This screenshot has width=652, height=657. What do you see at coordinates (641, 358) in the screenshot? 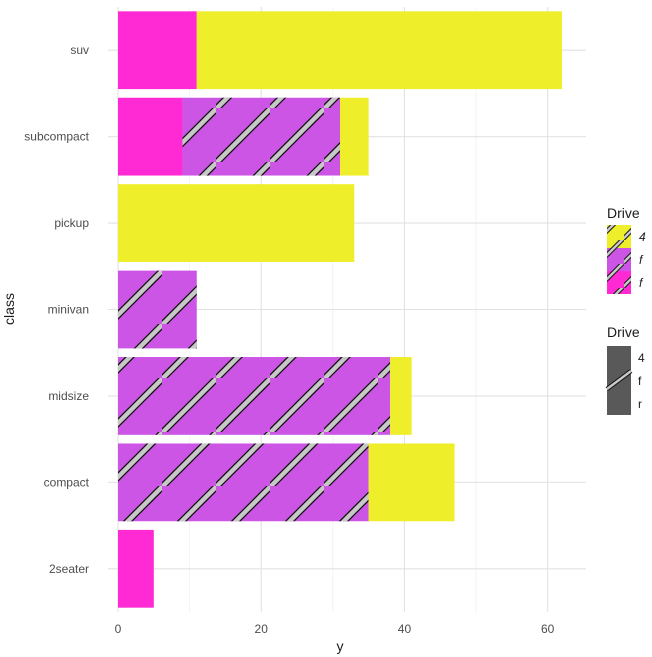
I see `legend-pattern-label: 4` at bounding box center [641, 358].